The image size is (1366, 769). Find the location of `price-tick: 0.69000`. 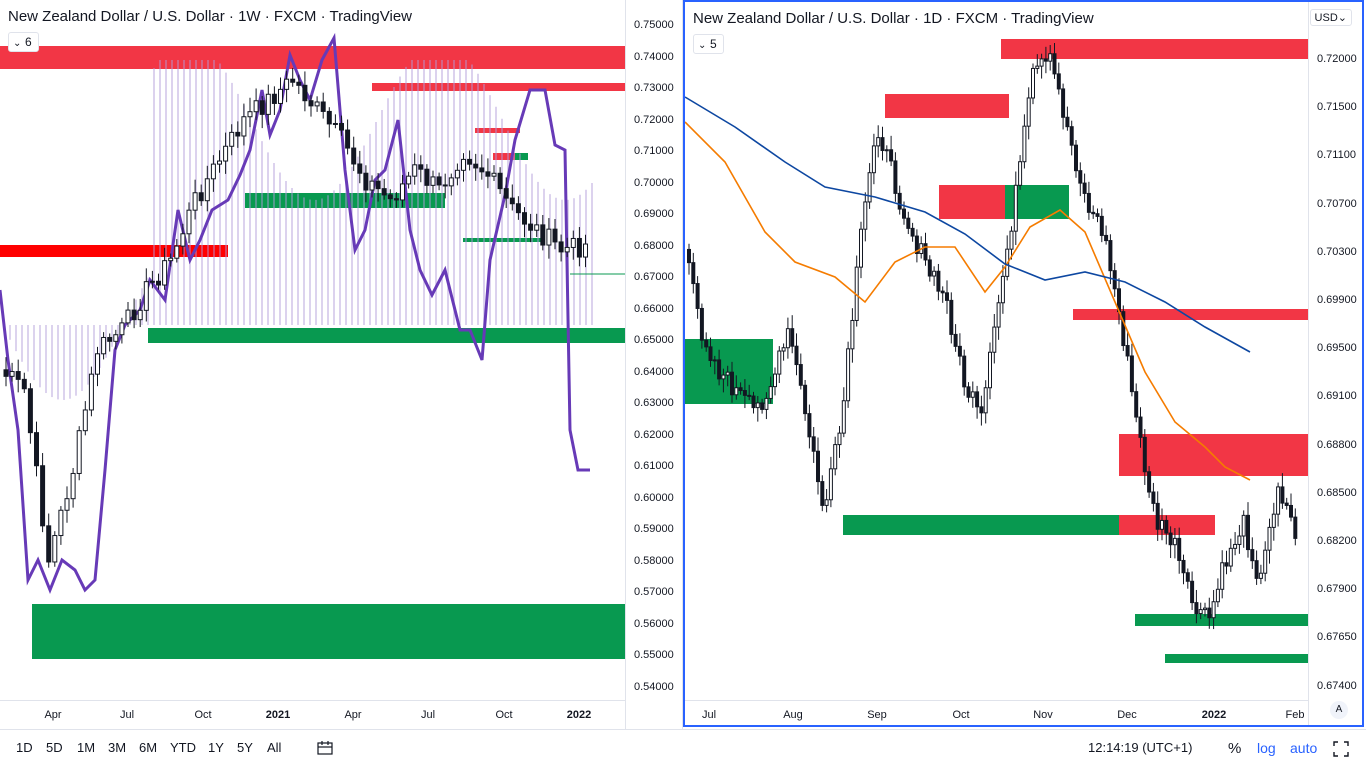

price-tick: 0.69000 is located at coordinates (654, 214).